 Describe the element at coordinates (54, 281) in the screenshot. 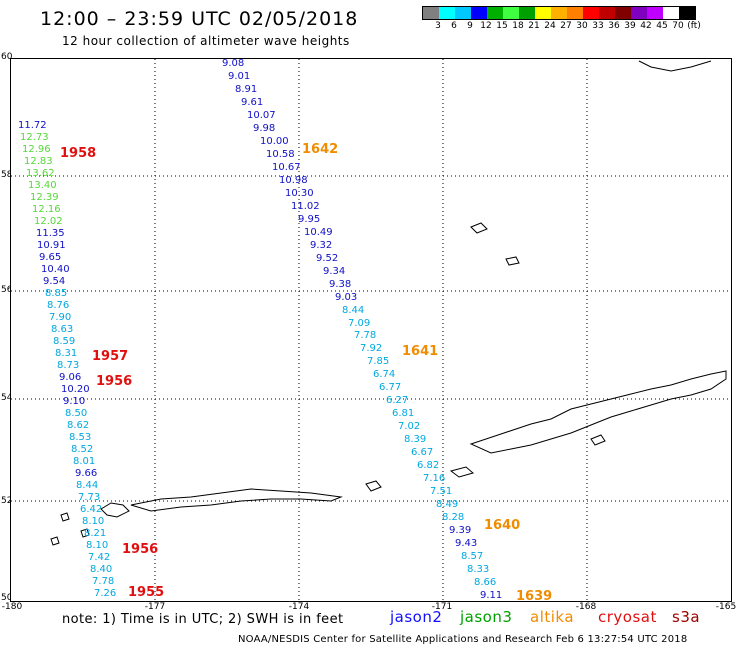

I see `wave-height-value: 9.54` at that location.